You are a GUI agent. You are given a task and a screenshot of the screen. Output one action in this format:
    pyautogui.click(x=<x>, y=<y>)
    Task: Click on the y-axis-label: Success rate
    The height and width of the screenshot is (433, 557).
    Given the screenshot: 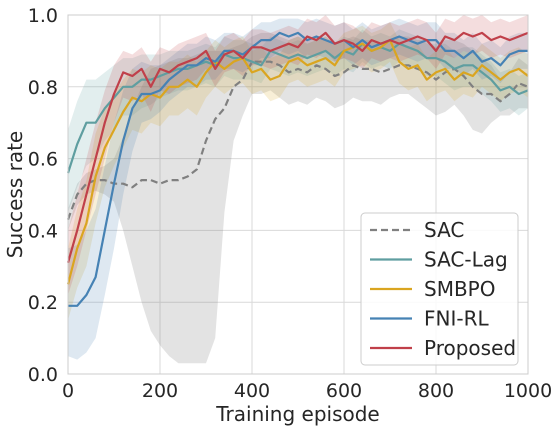 What is the action you would take?
    pyautogui.click(x=15, y=195)
    